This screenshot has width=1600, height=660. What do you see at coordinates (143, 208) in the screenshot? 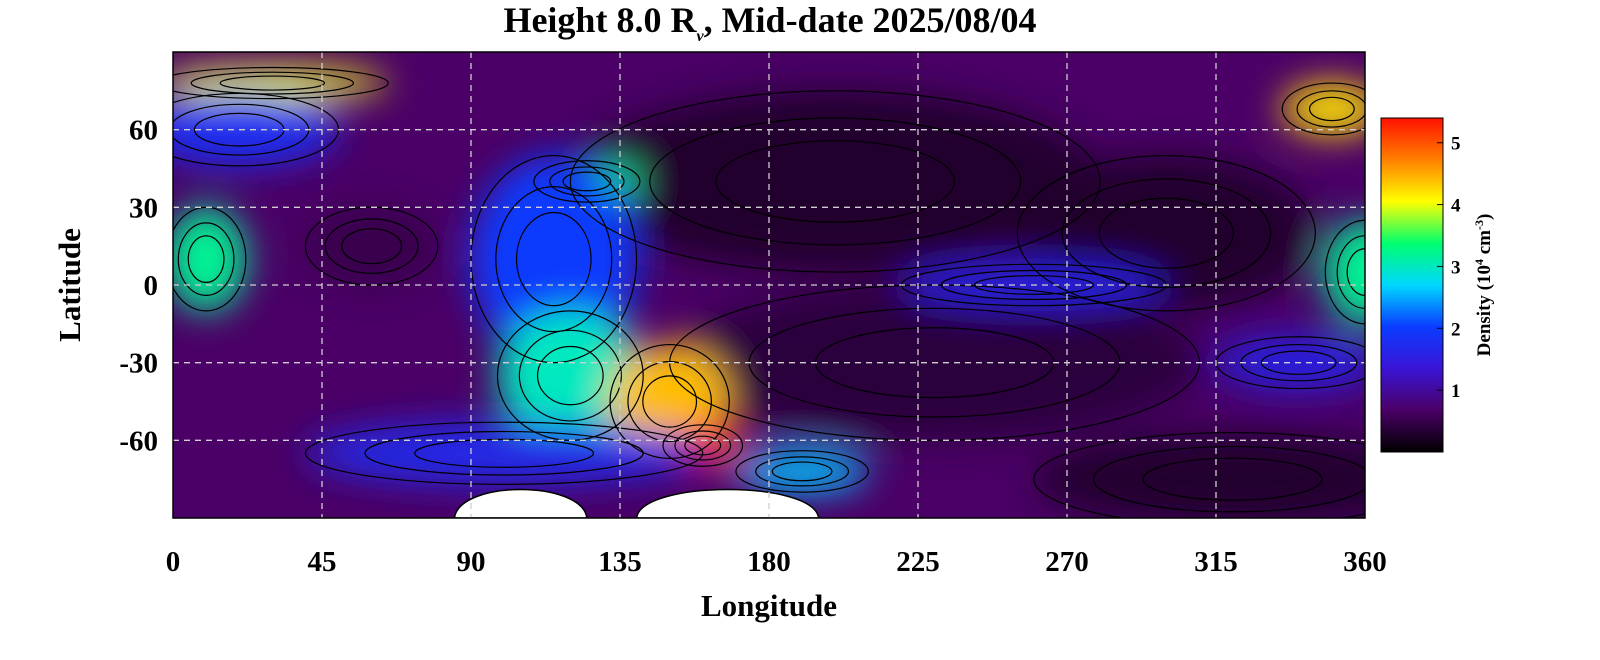
I see `y-tick-label: 30` at bounding box center [143, 208].